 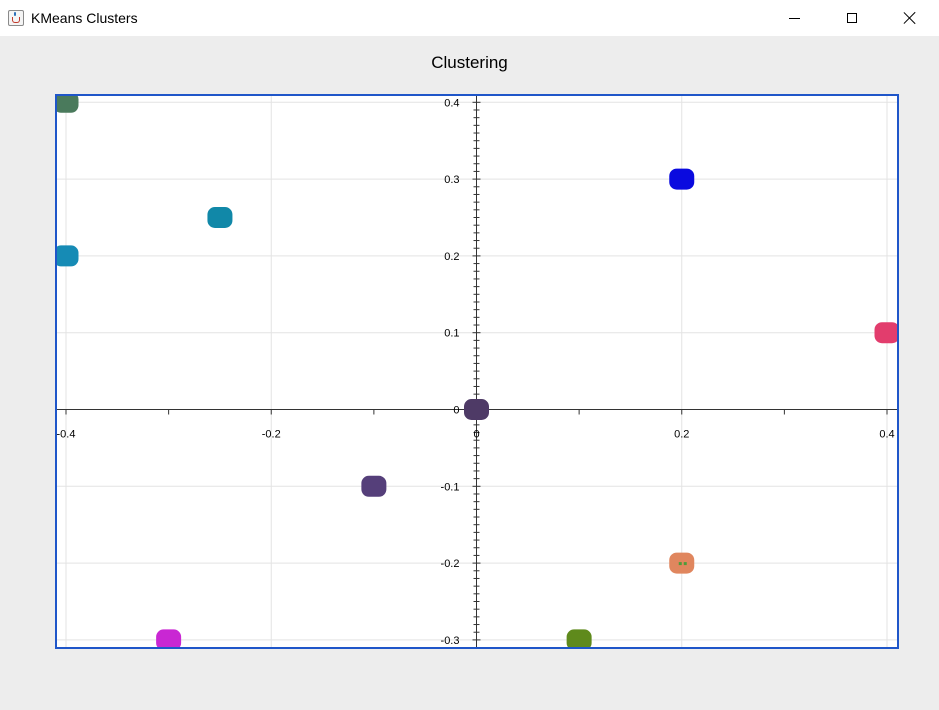 What do you see at coordinates (469, 18) in the screenshot?
I see `window-titlebar: KMeans Clusters` at bounding box center [469, 18].